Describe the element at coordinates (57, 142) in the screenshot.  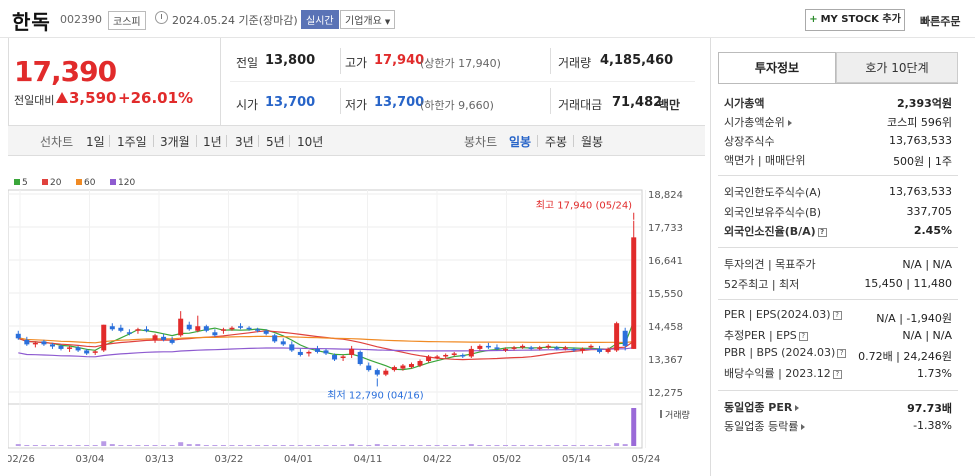
I see `line-chart-label: 선차트` at that location.